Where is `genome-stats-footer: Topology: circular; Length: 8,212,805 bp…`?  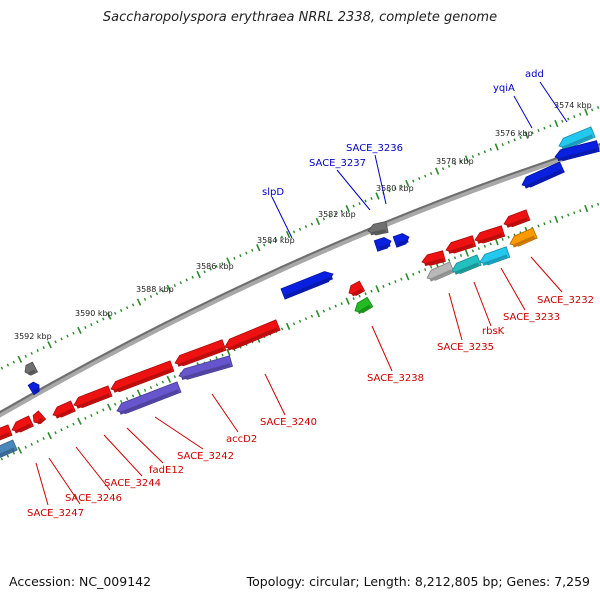
genome-stats-footer: Topology: circular; Length: 8,212,805 bp… is located at coordinates (418, 581).